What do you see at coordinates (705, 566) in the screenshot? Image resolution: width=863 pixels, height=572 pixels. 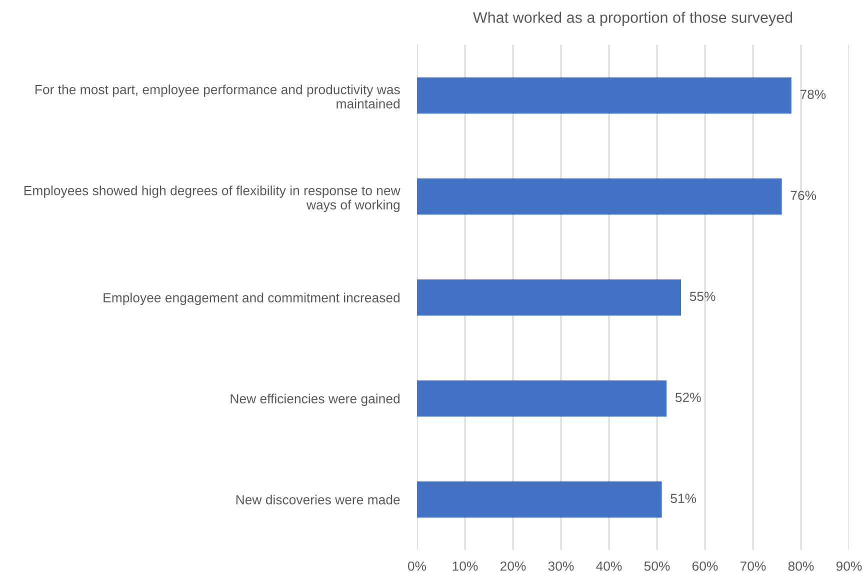 I see `x-tick-label: 60%` at bounding box center [705, 566].